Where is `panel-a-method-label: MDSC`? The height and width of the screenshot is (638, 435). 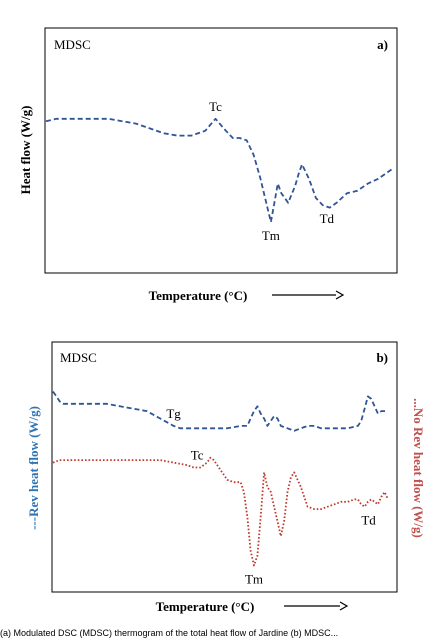 panel-a-method-label: MDSC is located at coordinates (72, 44).